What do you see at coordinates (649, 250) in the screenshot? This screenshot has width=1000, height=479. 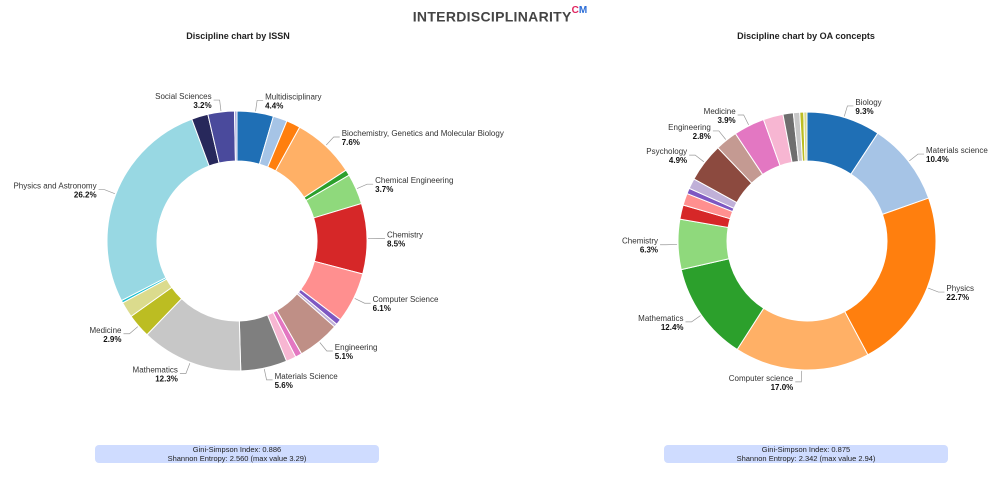 I see `slice-percentage: 6.3%` at bounding box center [649, 250].